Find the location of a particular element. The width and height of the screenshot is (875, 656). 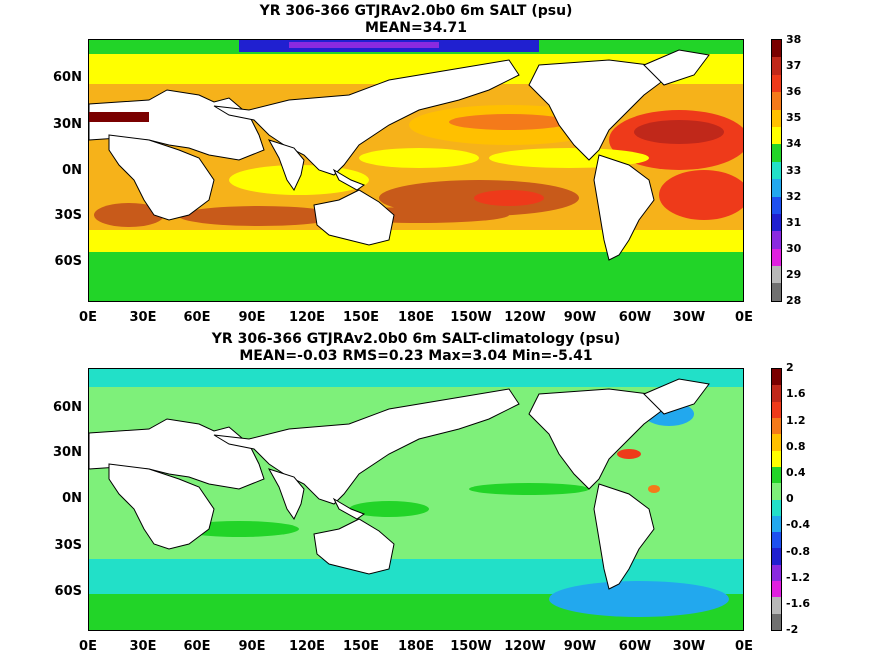

panel1-colorbar-label: 31 is located at coordinates (794, 222).